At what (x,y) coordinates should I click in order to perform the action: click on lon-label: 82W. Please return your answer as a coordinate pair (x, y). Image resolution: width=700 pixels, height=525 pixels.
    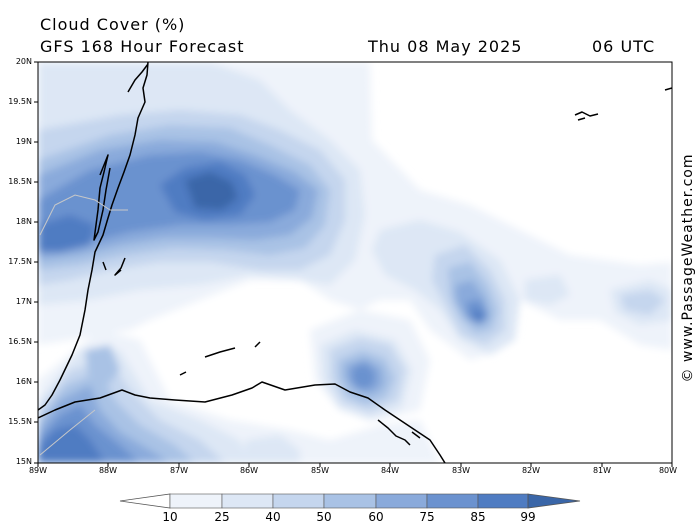
    Looking at the image, I should click on (531, 470).